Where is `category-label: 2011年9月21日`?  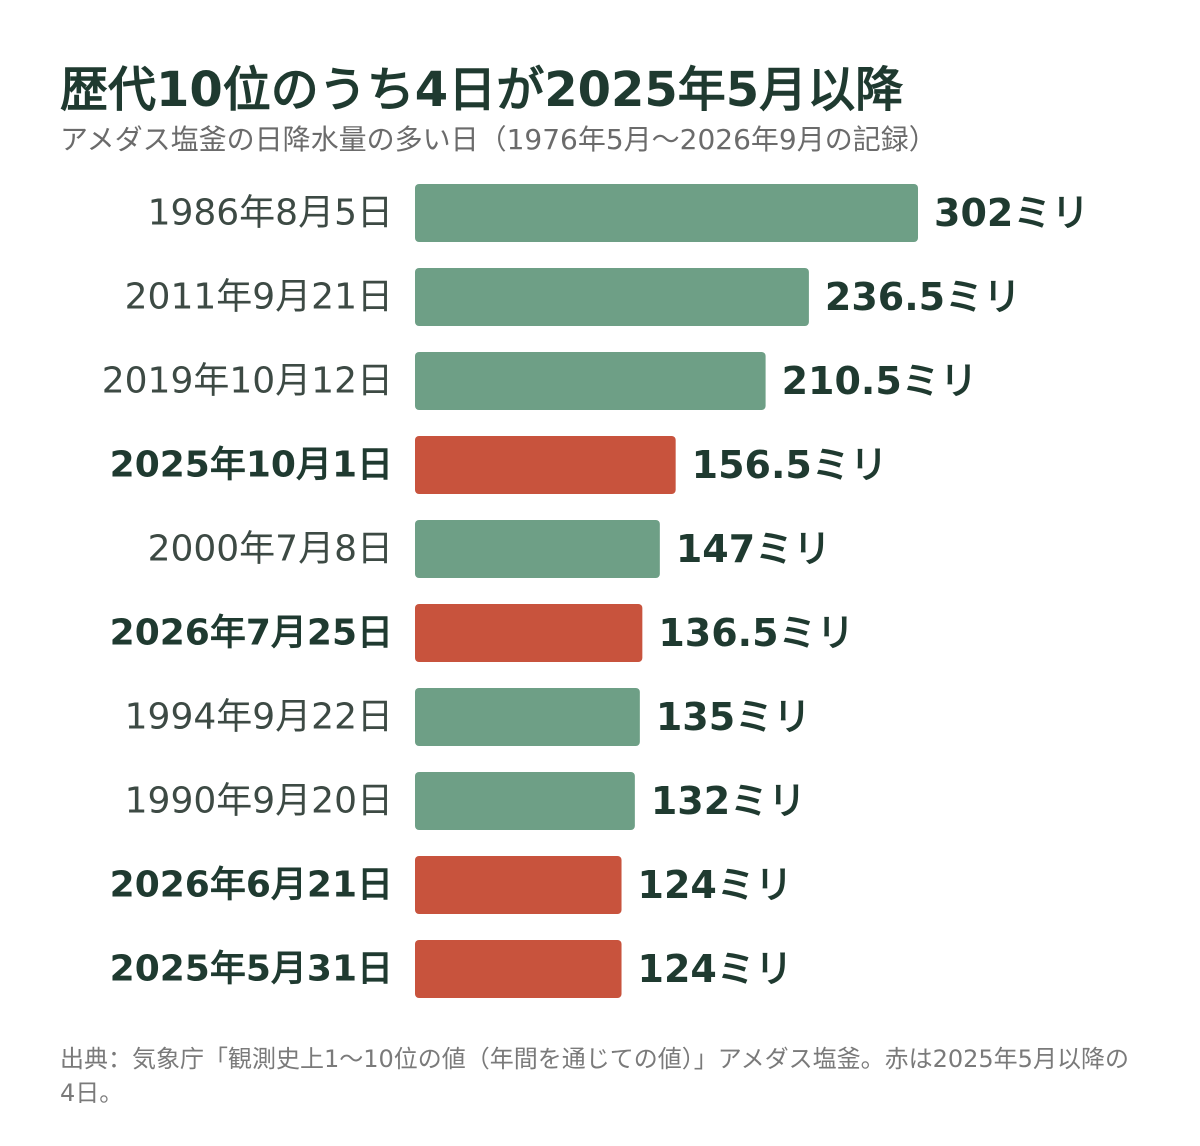
category-label: 2011年9月21日 is located at coordinates (259, 297).